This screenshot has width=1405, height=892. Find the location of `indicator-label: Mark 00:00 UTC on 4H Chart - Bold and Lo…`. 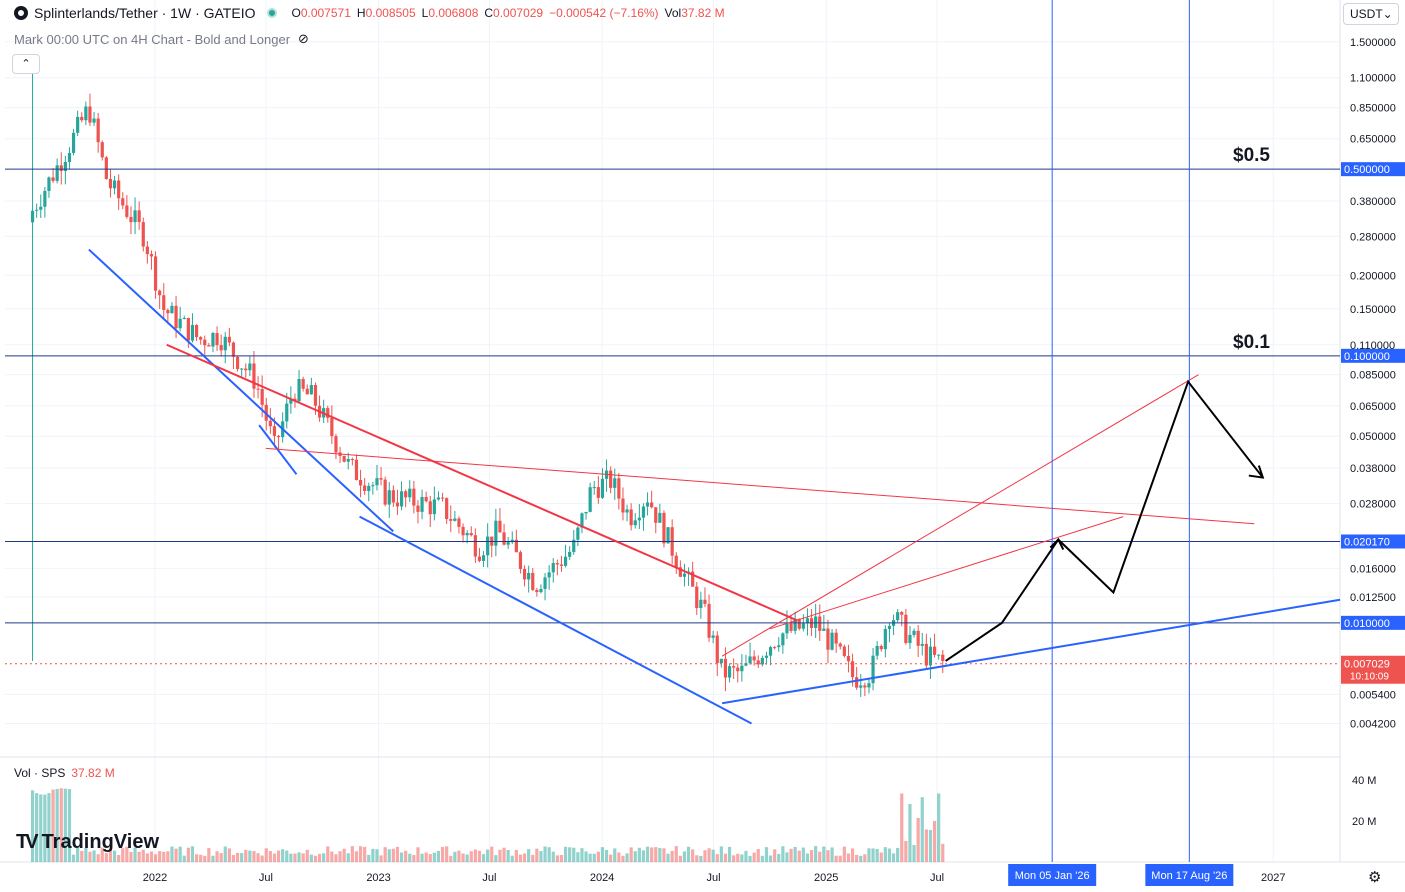

indicator-label: Mark 00:00 UTC on 4H Chart - Bold and Lo… is located at coordinates (152, 39).